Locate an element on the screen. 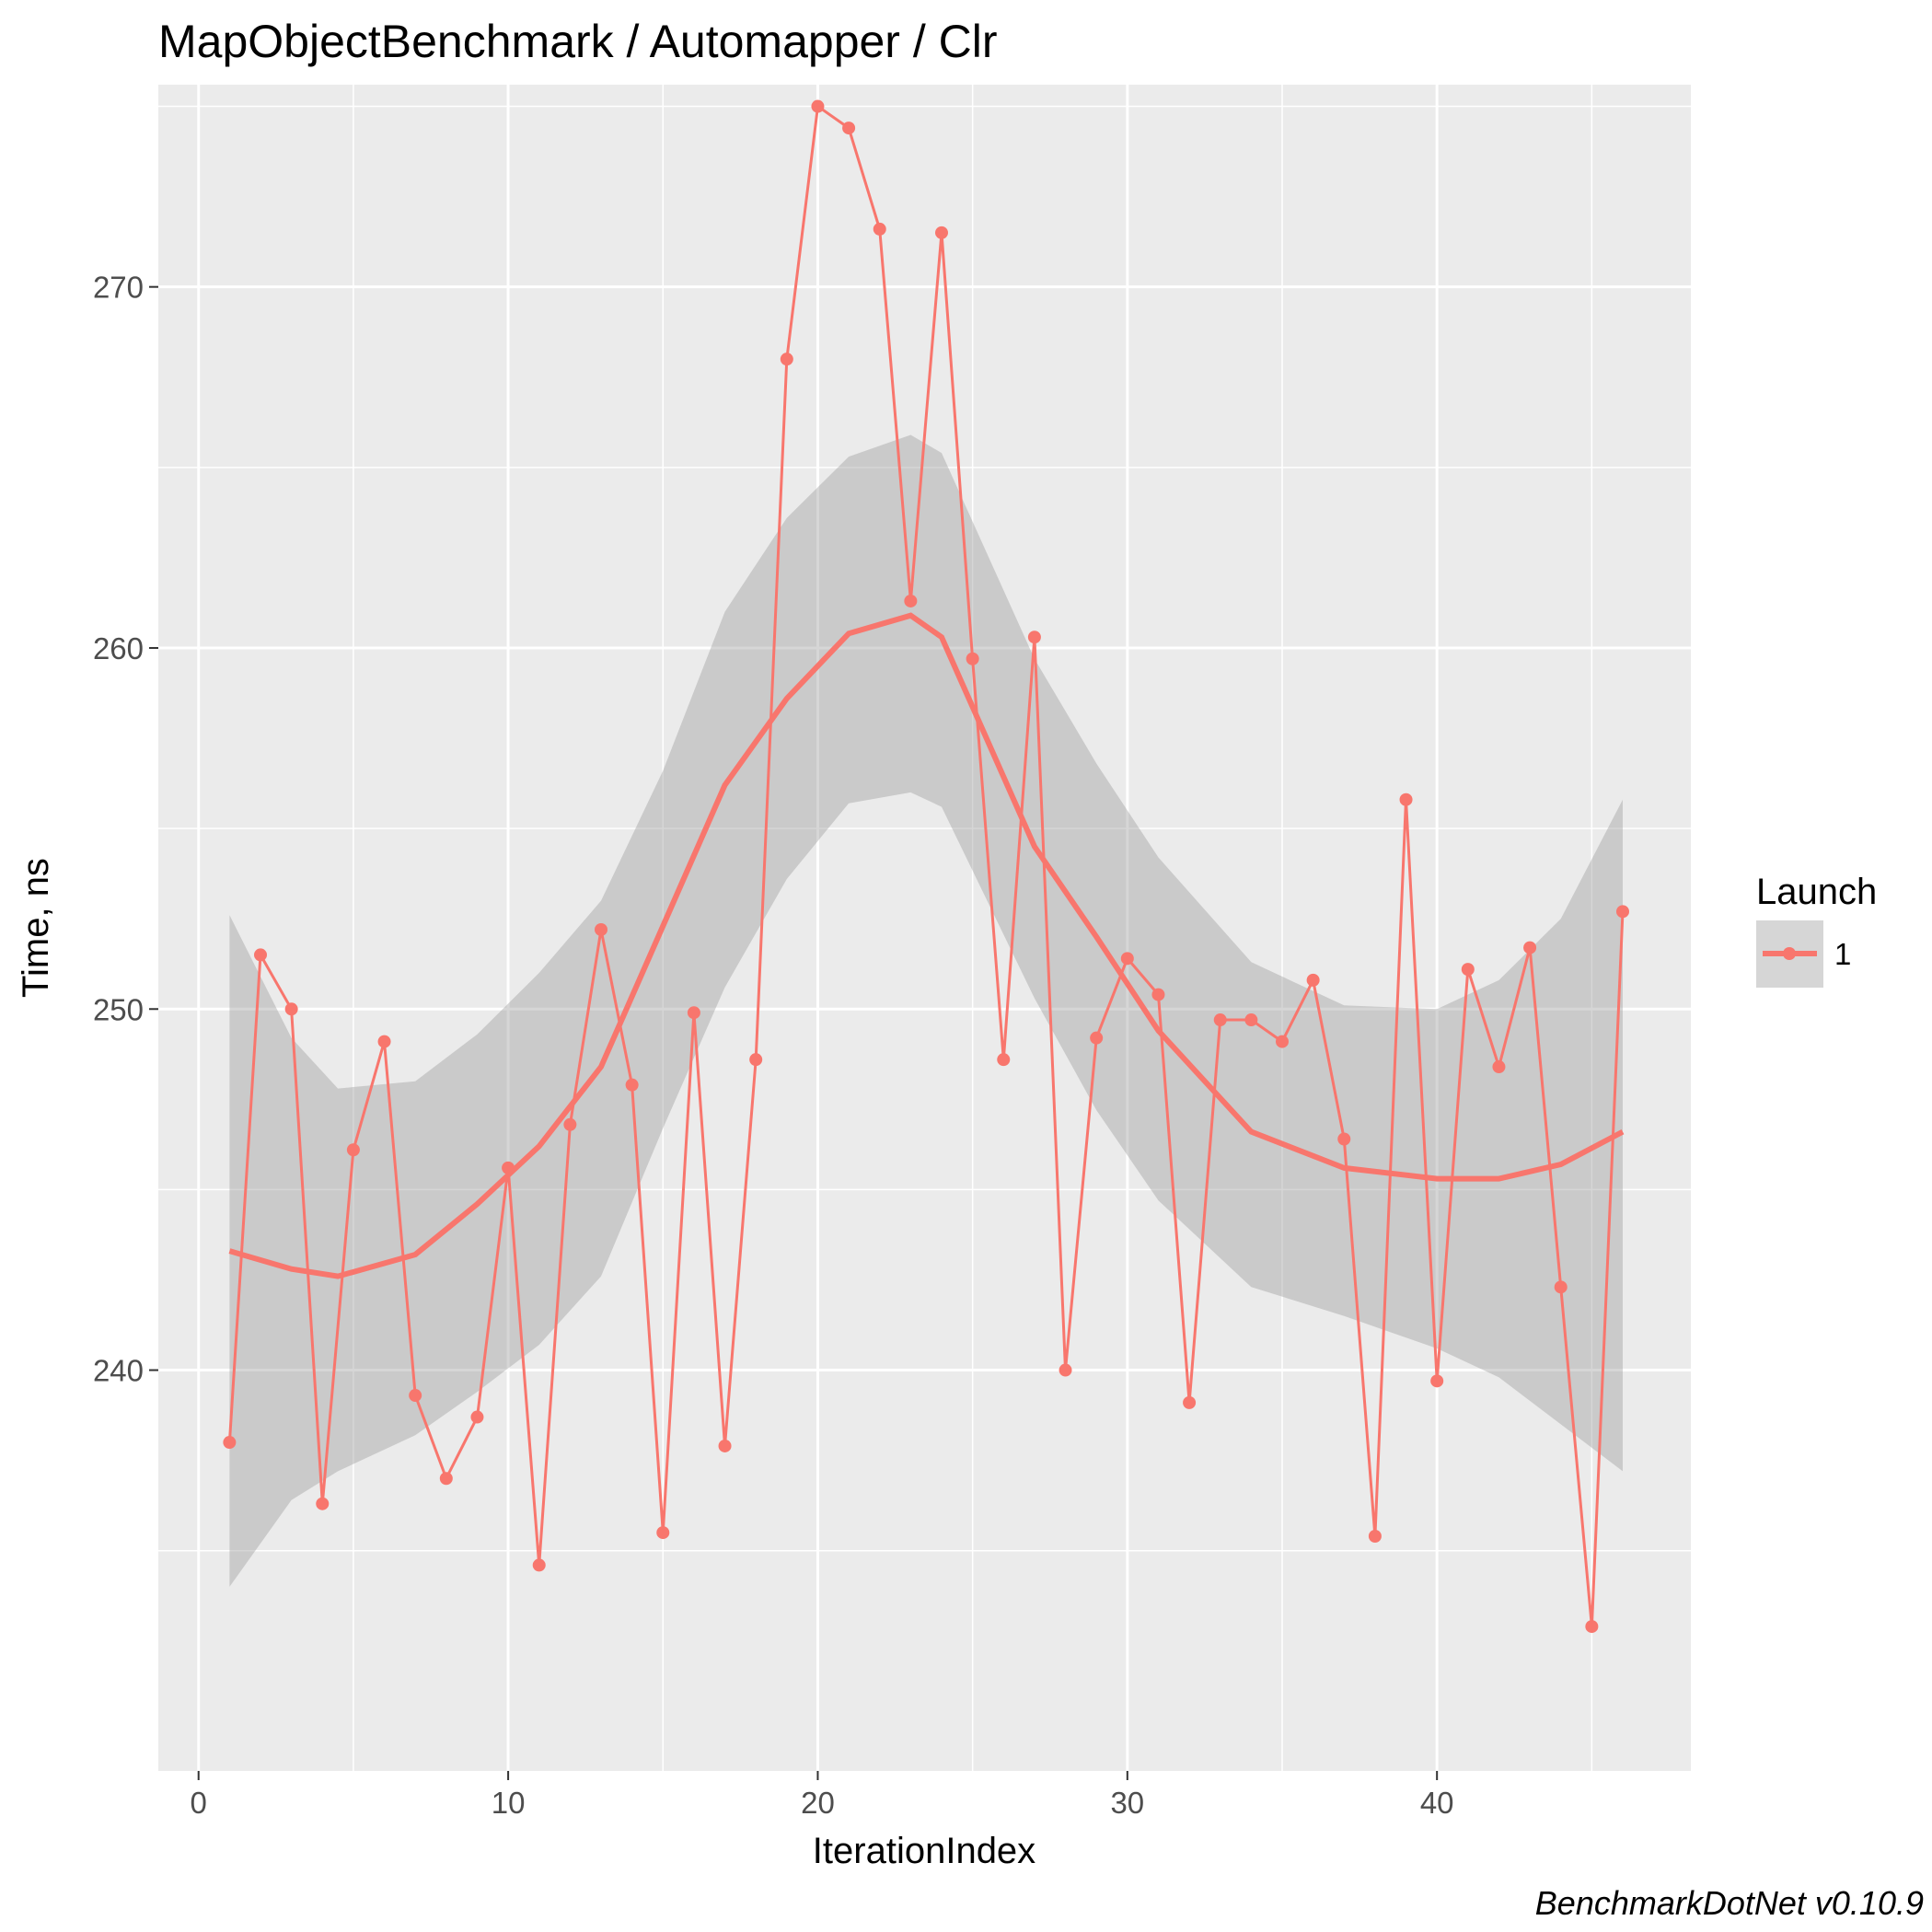 The width and height of the screenshot is (1932, 1932). y-axis-title: Time, ns is located at coordinates (36, 928).